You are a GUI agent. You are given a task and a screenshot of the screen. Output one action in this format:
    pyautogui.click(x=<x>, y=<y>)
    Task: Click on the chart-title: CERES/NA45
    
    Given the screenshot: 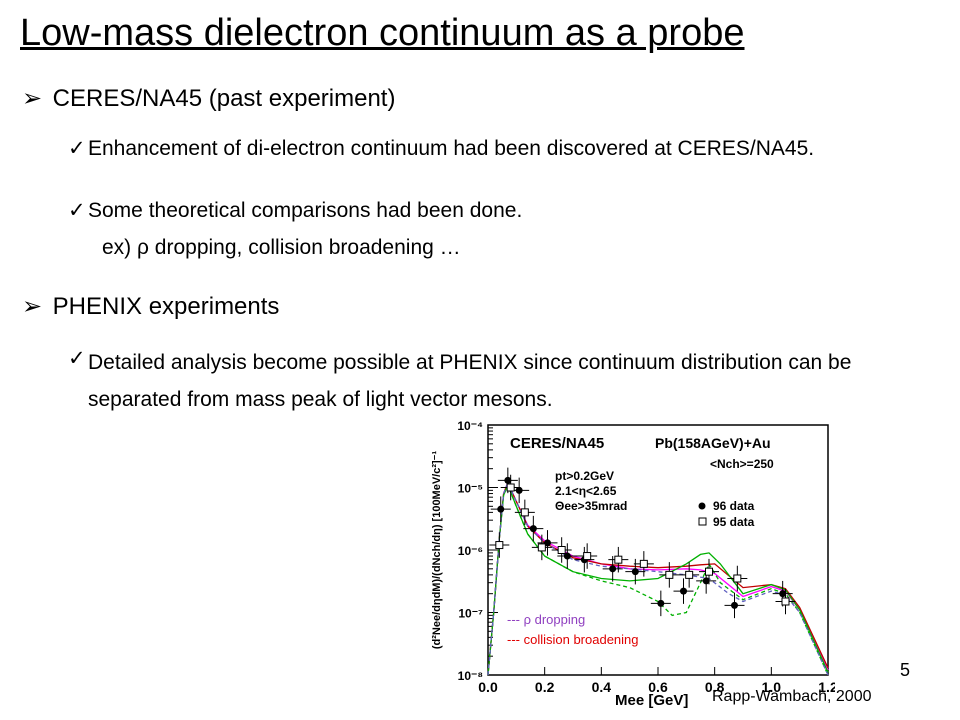 What is the action you would take?
    pyautogui.click(x=557, y=443)
    